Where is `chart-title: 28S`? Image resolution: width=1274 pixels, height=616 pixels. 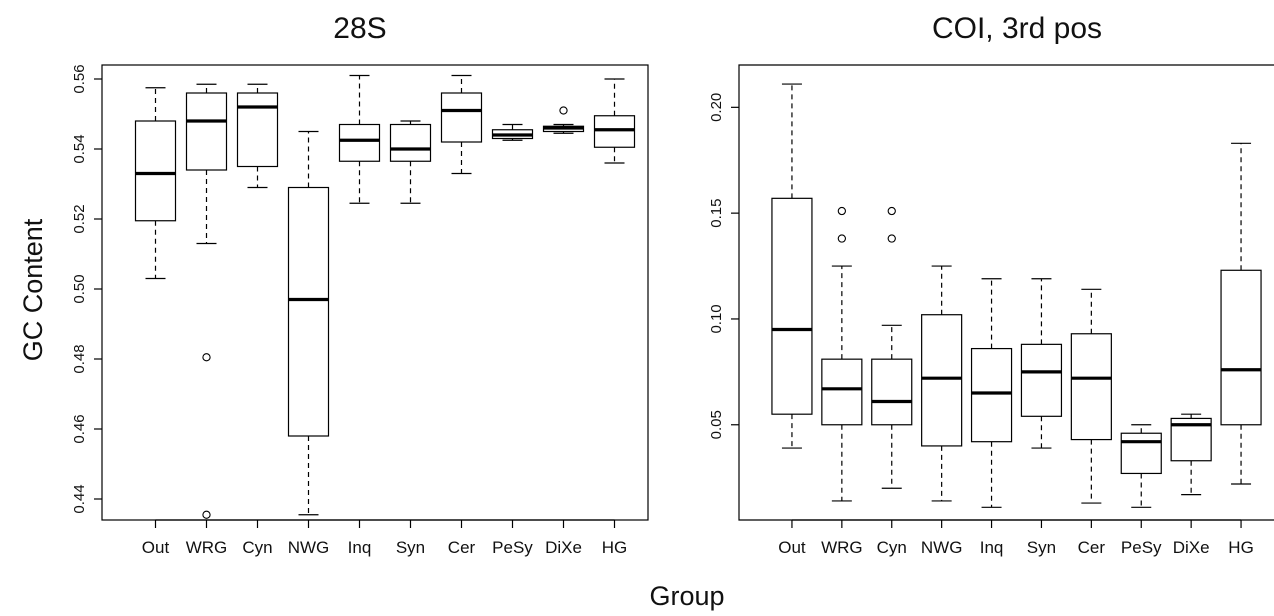
chart-title: 28S is located at coordinates (359, 28).